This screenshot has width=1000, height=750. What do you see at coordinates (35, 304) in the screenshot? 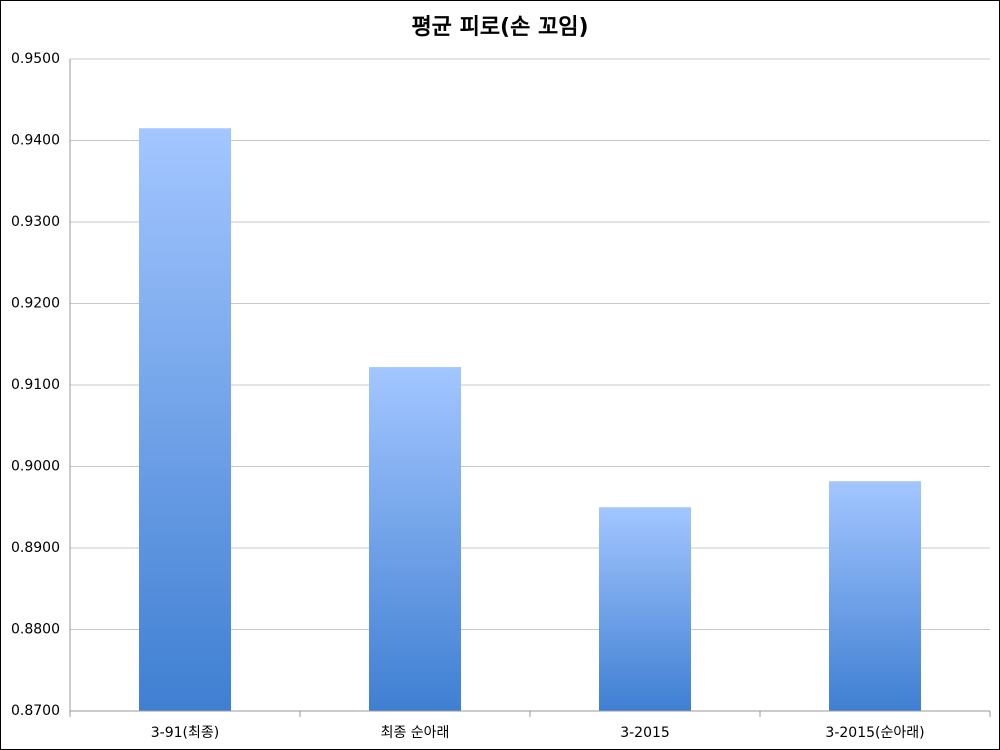
I see `y-tick-label: 0.9200` at bounding box center [35, 304].